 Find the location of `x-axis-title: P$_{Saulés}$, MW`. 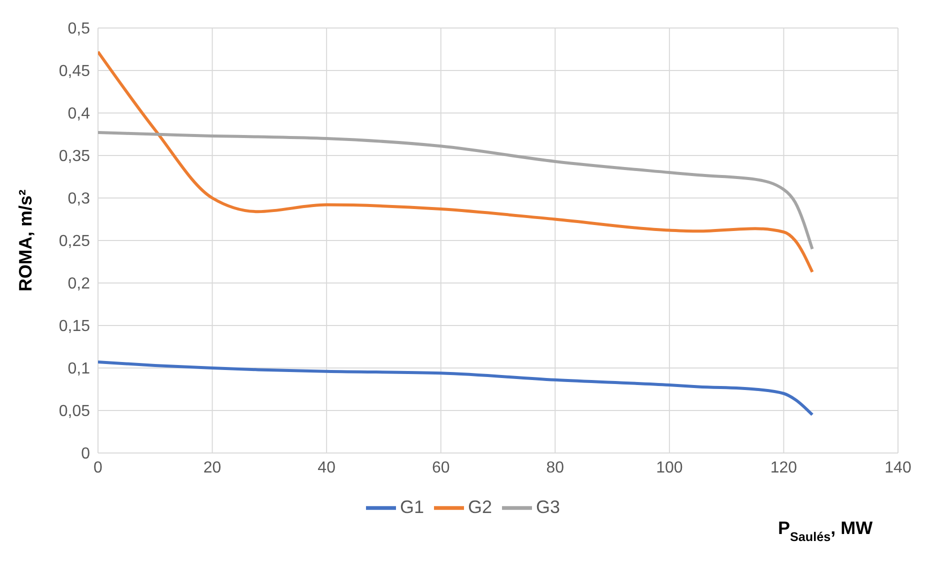

x-axis-title: P$_{Saulés}$, MW is located at coordinates (825, 531).